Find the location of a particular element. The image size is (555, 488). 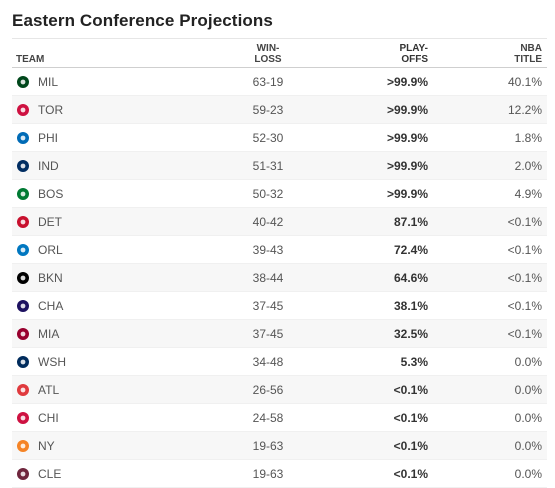

table-row: CLE 19-63 <0.1% 0.0% is located at coordinates (279, 474).